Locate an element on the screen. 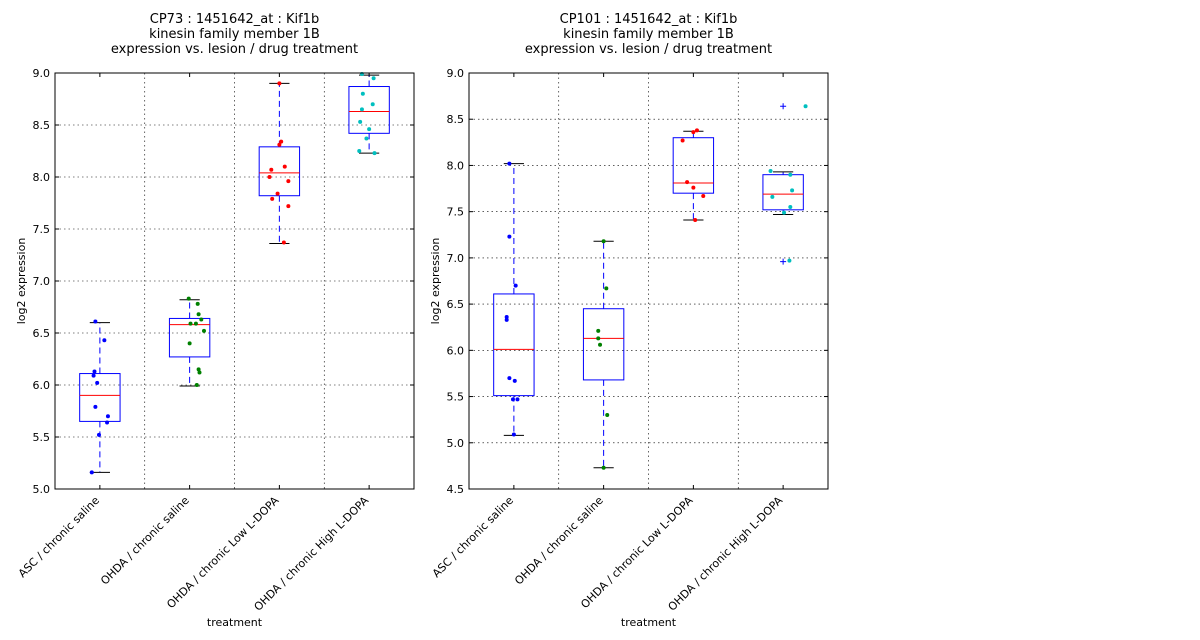 The width and height of the screenshot is (1200, 640). y-tick-label: 6.0 is located at coordinates (456, 350).